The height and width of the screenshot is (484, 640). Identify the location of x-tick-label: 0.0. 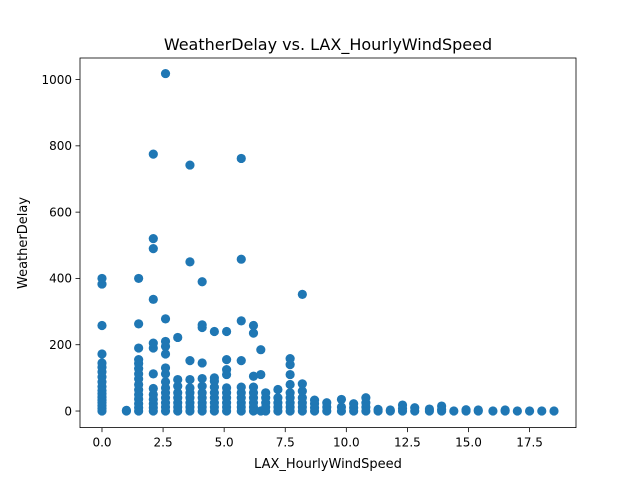
(101, 443).